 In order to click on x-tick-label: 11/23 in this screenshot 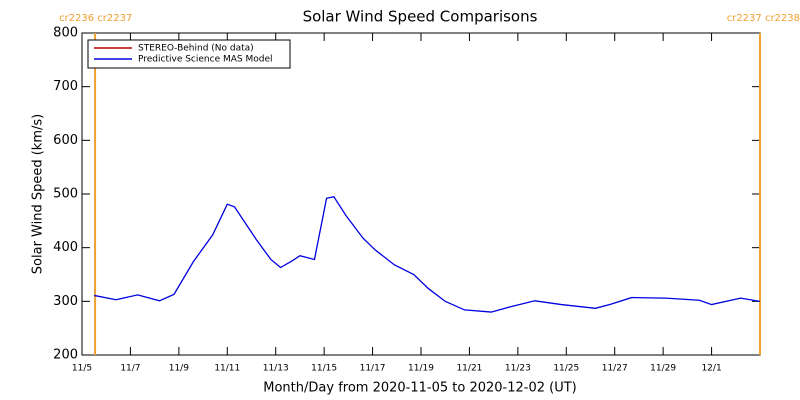, I will do `click(518, 369)`.